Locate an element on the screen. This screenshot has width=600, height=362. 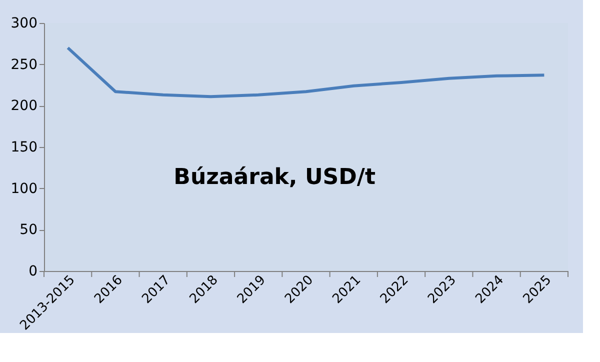
y-tick-label: 100 is located at coordinates (24, 188).